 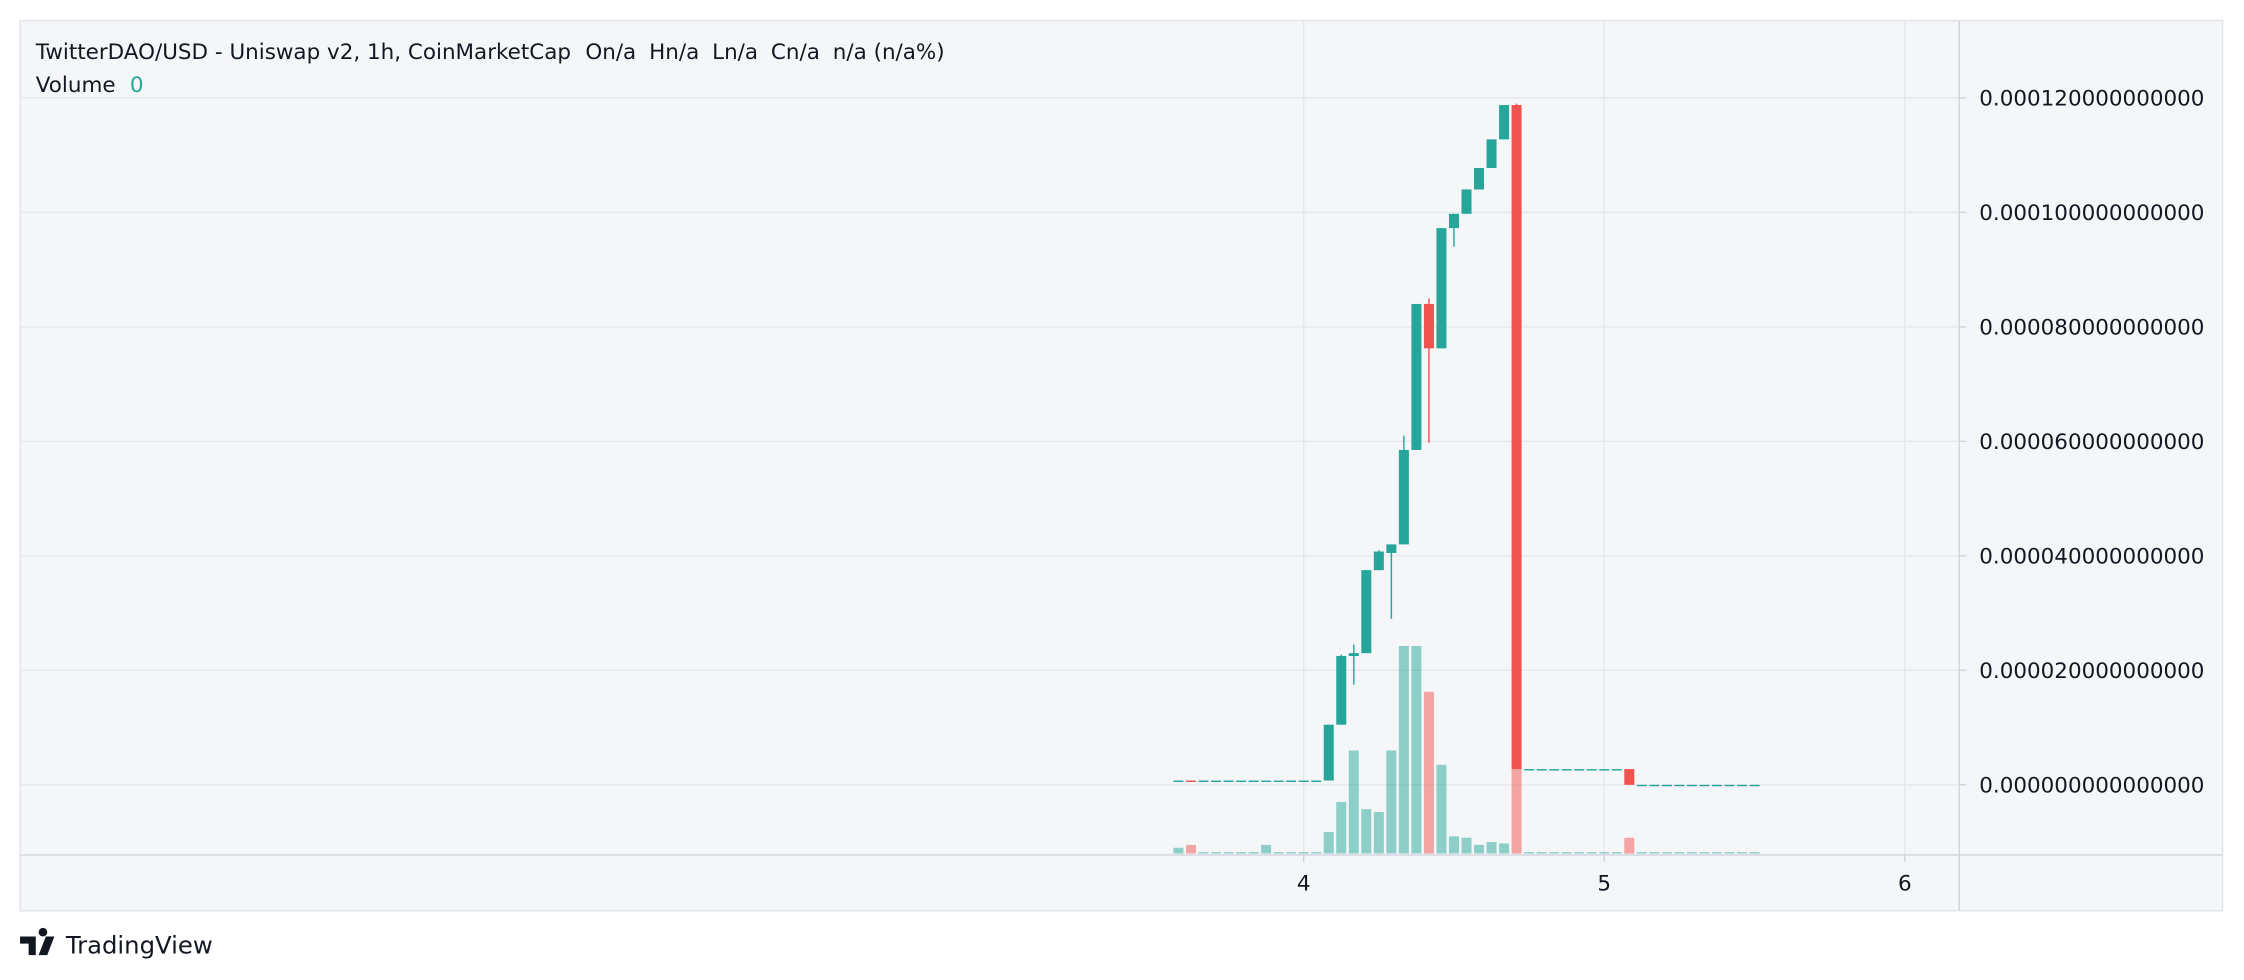 What do you see at coordinates (657, 52) in the screenshot?
I see `ohlc-label: H` at bounding box center [657, 52].